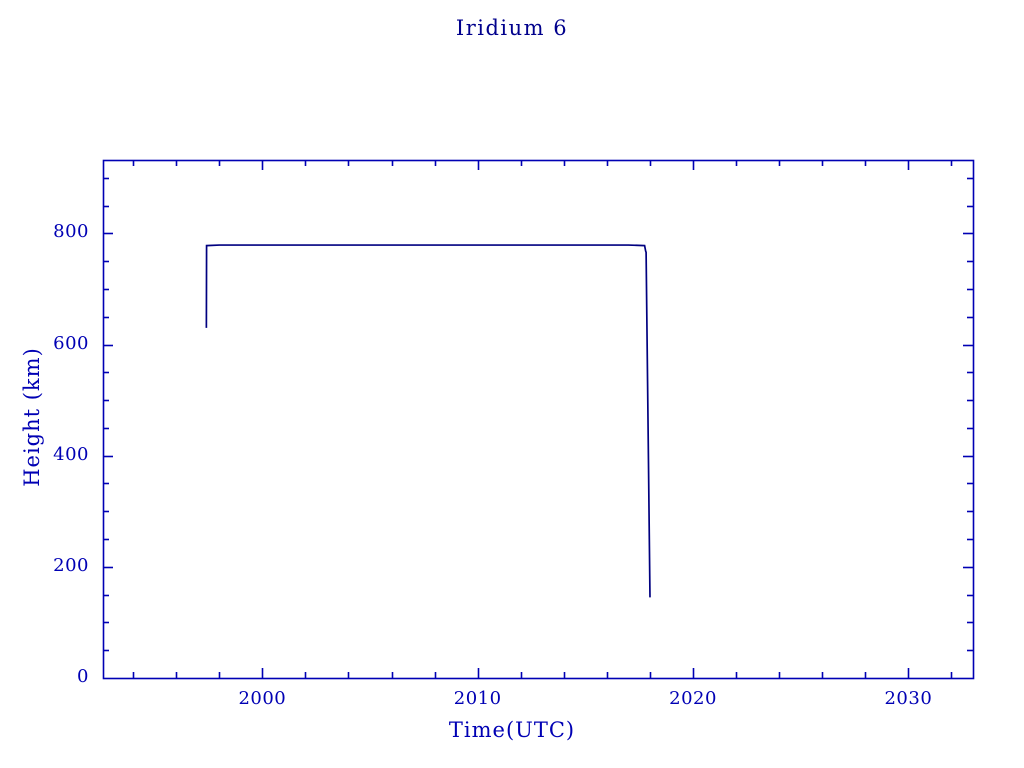 The width and height of the screenshot is (1024, 768). I want to click on y-tick-label: 600, so click(71, 343).